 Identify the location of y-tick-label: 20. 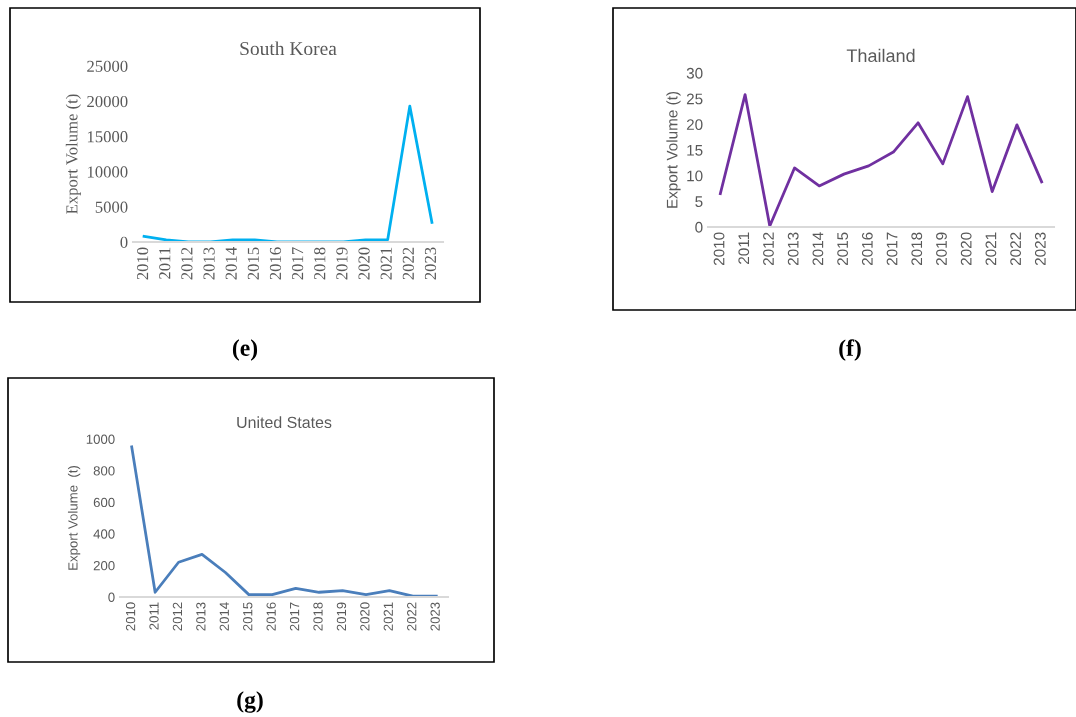
(694, 125).